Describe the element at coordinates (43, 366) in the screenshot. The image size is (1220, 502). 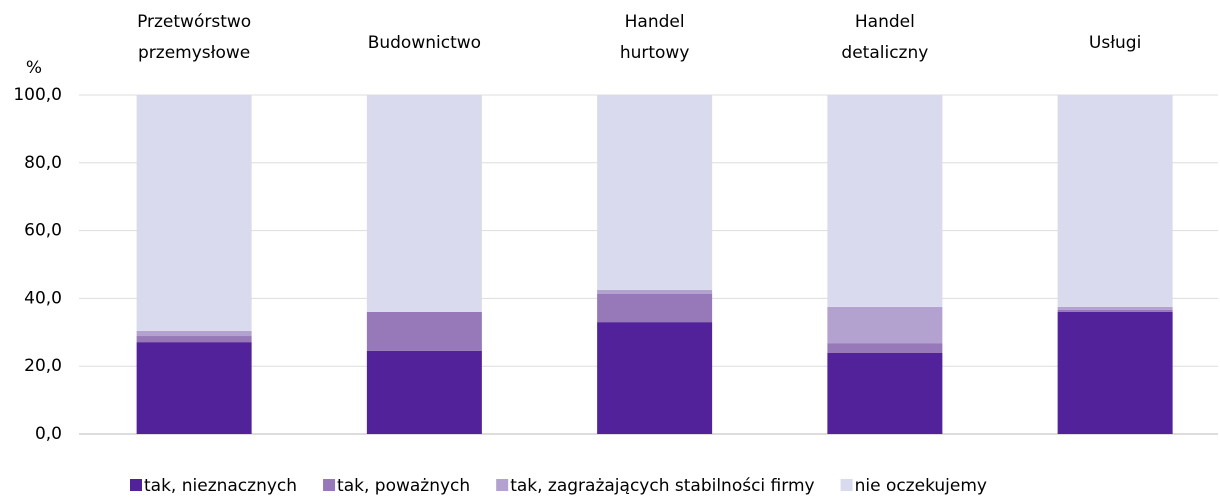
I see `y-tick-label: 20,0` at that location.